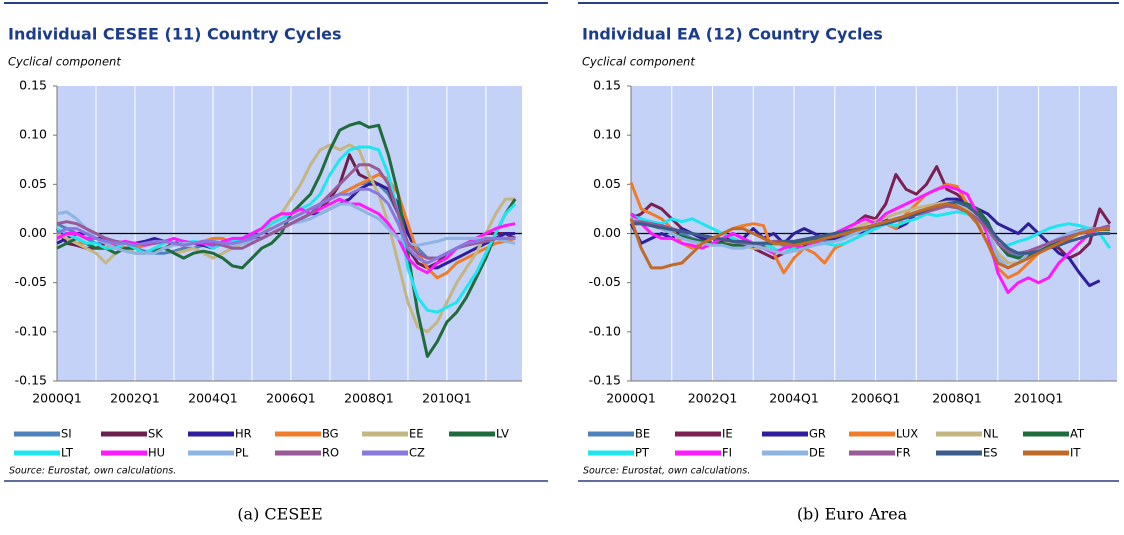 The image size is (1124, 535). I want to click on legend-label: CZ, so click(417, 453).